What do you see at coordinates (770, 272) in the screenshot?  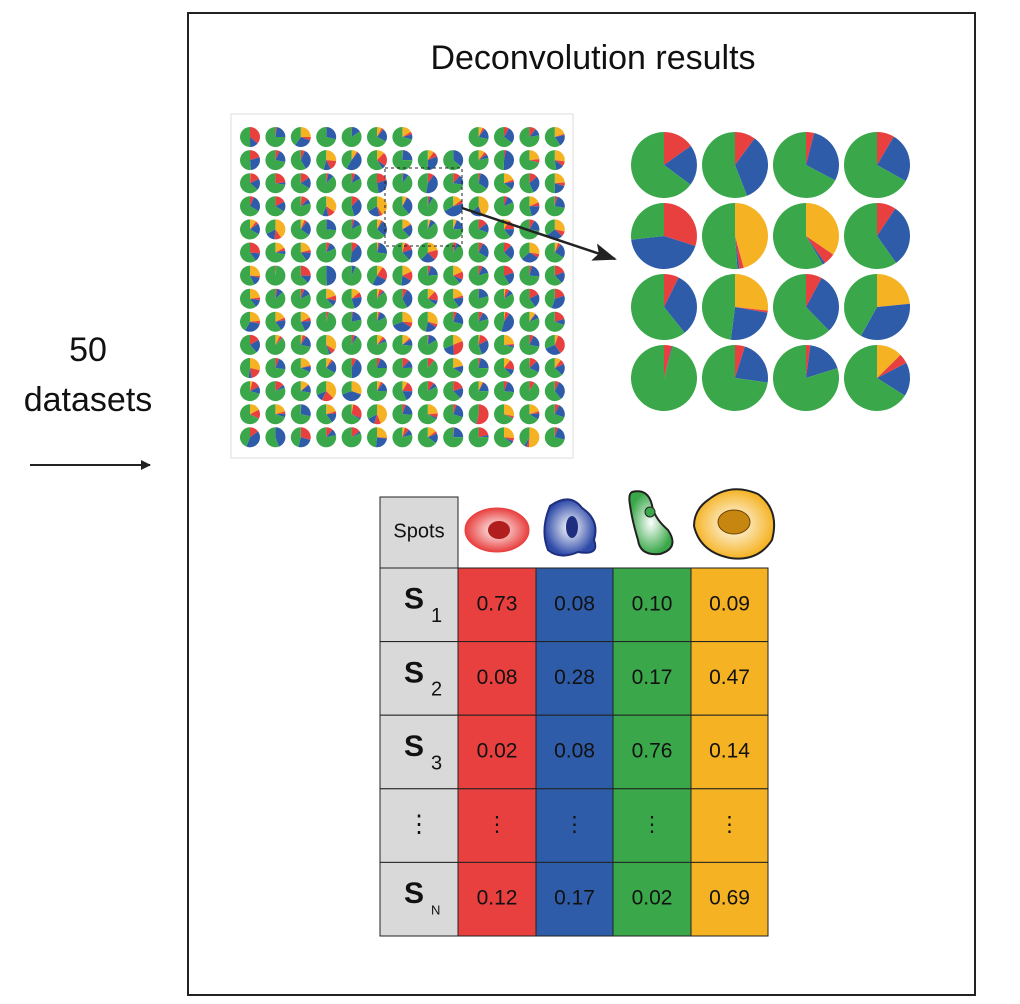 I see `zoomed-spots` at bounding box center [770, 272].